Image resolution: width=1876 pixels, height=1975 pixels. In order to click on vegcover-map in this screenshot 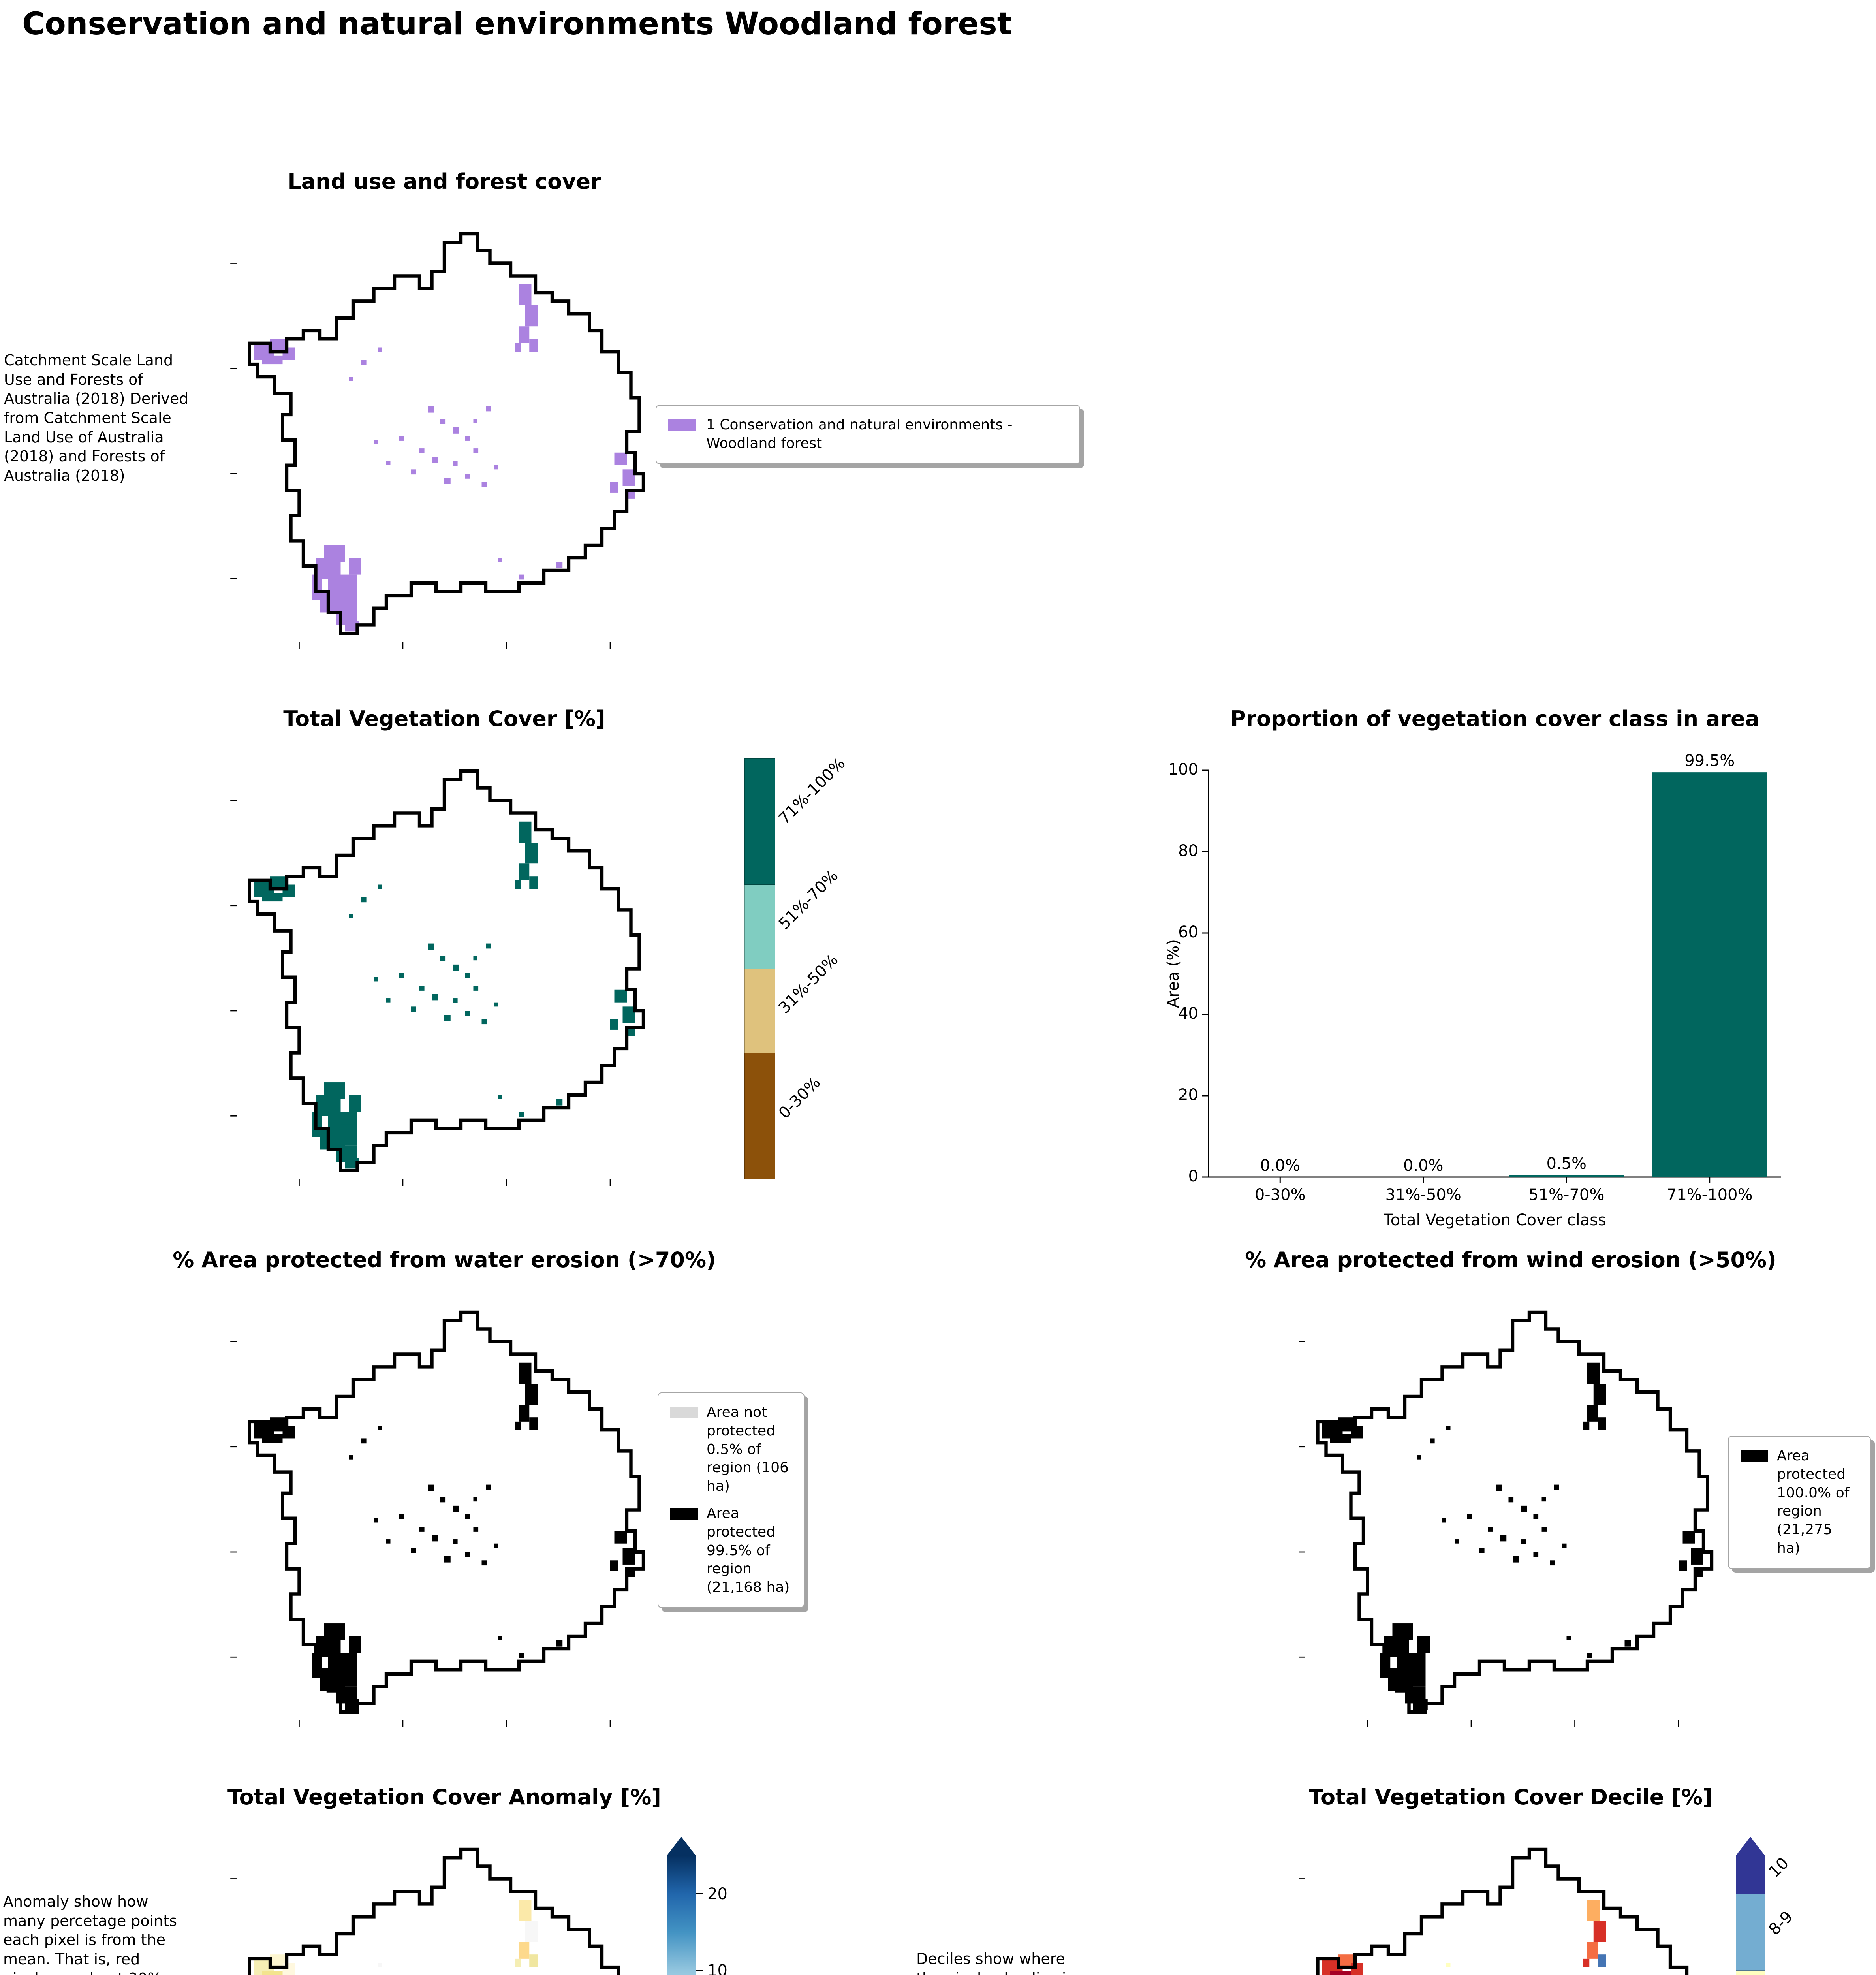, I will do `click(441, 972)`.